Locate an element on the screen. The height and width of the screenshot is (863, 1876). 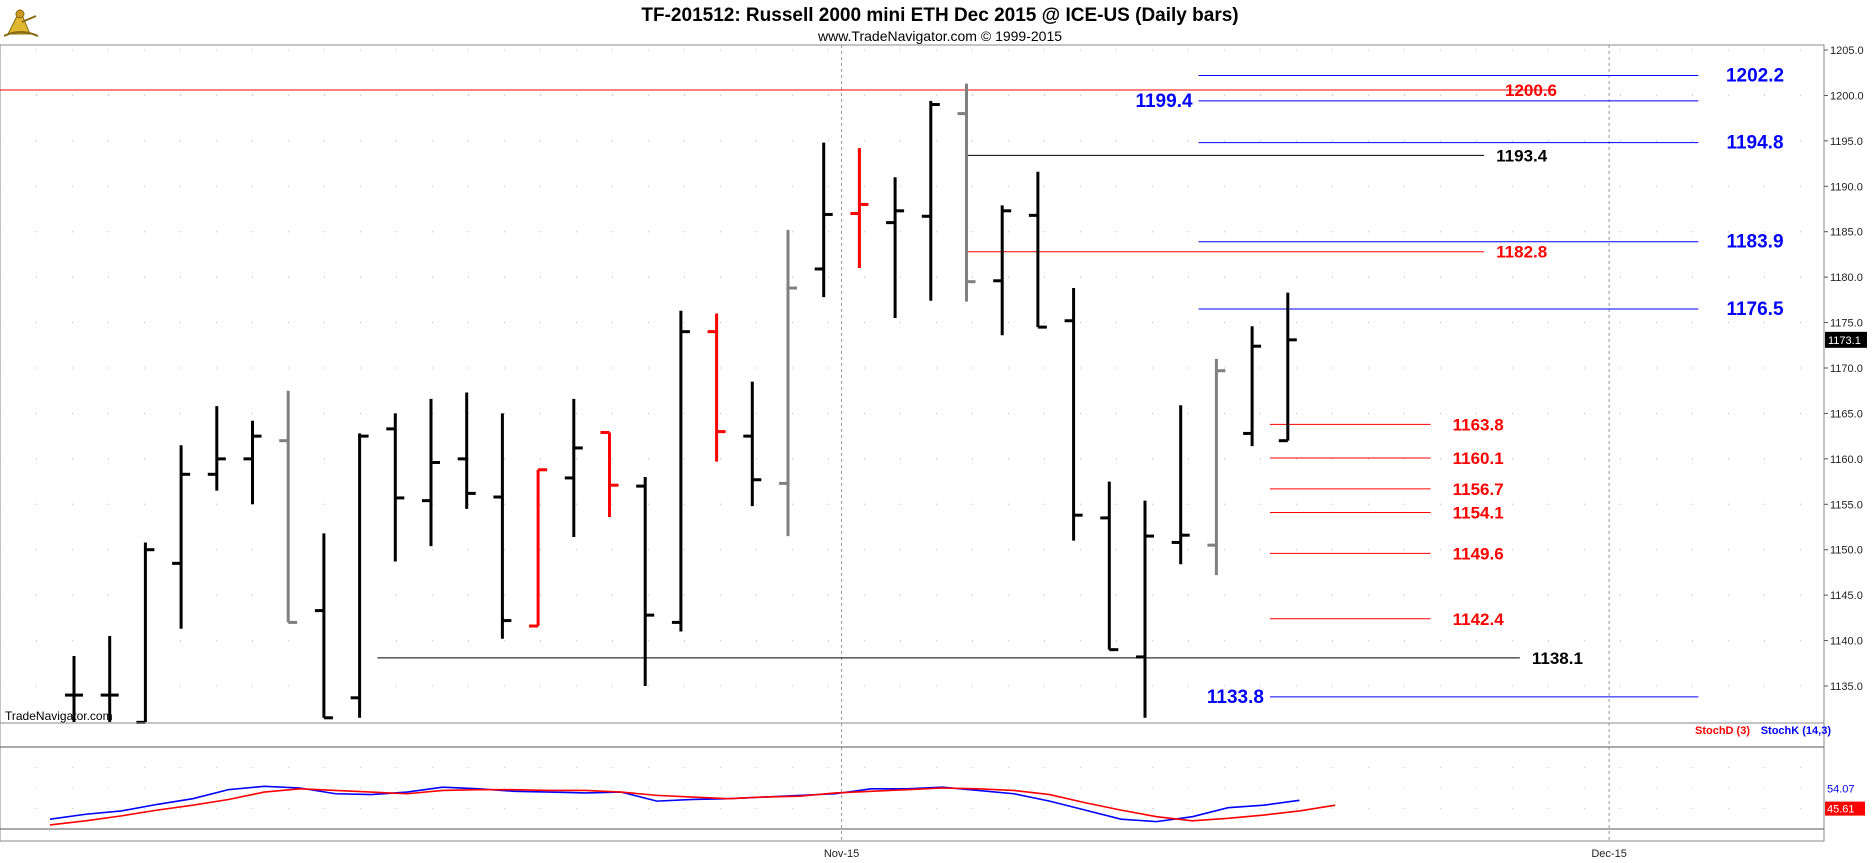
y-tick-label: 1140.0 is located at coordinates (1846, 642).